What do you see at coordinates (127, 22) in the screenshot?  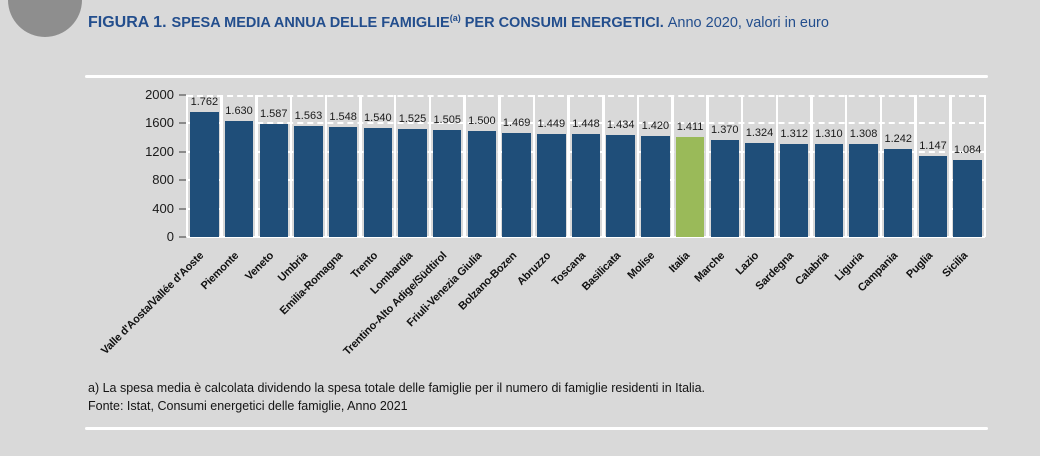 I see `figure-label: FIGURA 1.` at bounding box center [127, 22].